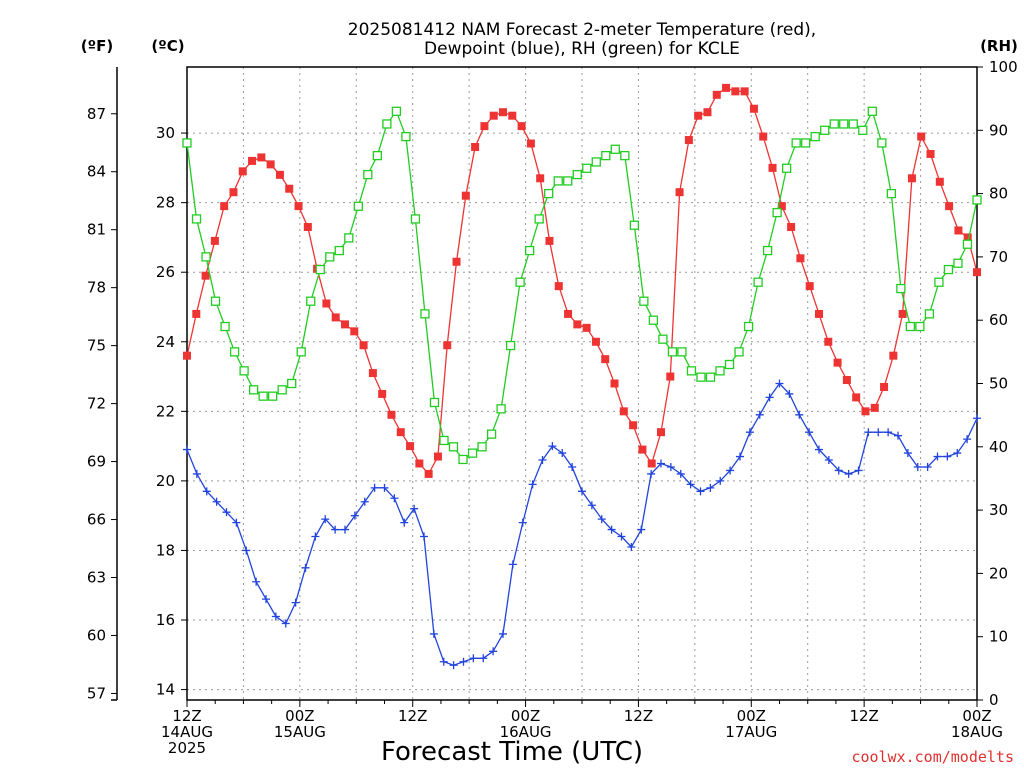 The image size is (1024, 768). I want to click on x-tick-label: 15AUG, so click(300, 732).